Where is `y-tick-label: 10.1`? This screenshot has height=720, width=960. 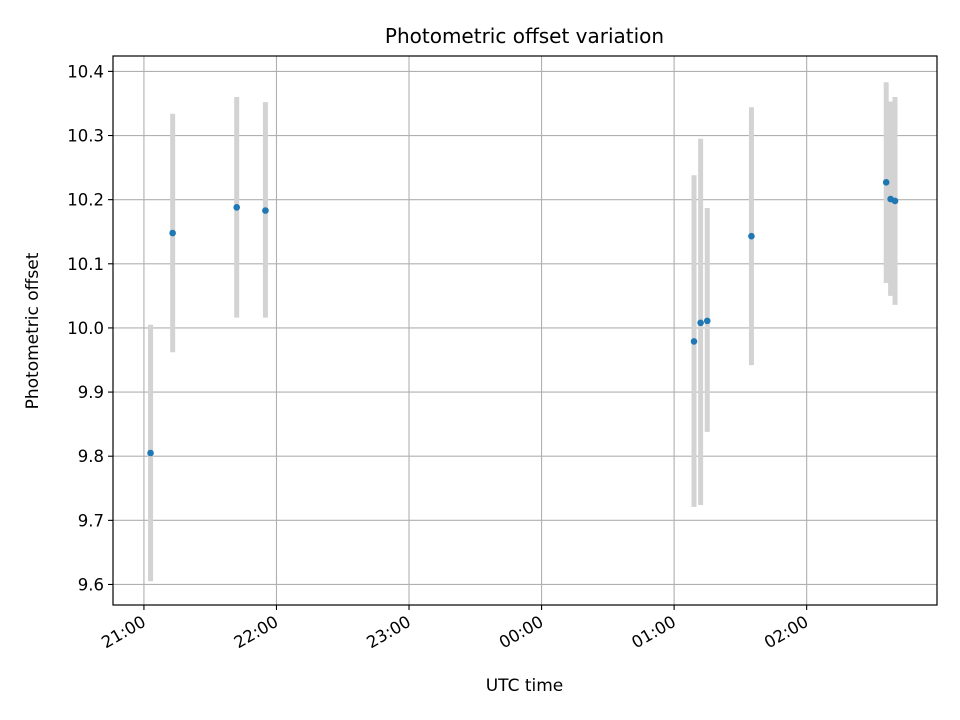
y-tick-label: 10.1 is located at coordinates (85, 264).